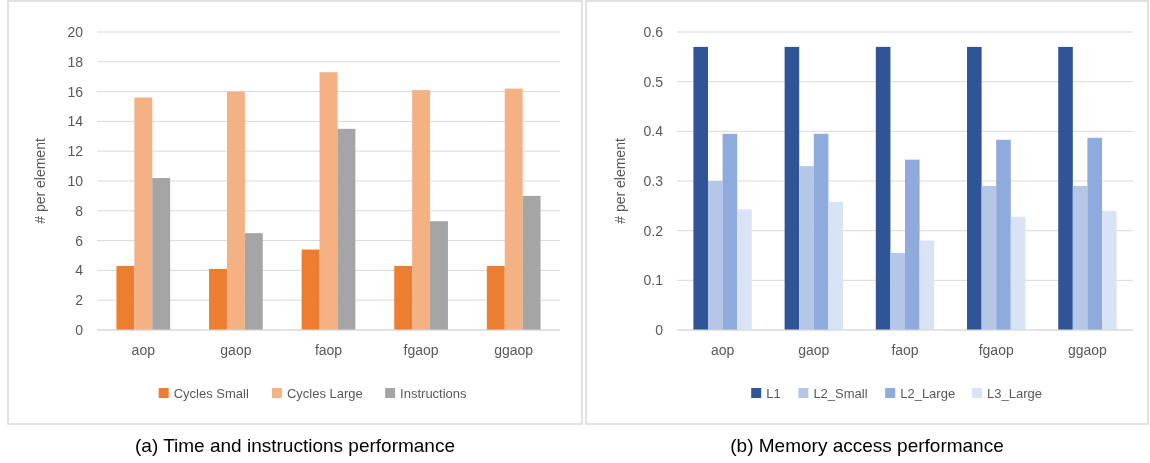 This screenshot has height=463, width=1150. Describe the element at coordinates (653, 280) in the screenshot. I see `y-tick-label: 0.1` at that location.